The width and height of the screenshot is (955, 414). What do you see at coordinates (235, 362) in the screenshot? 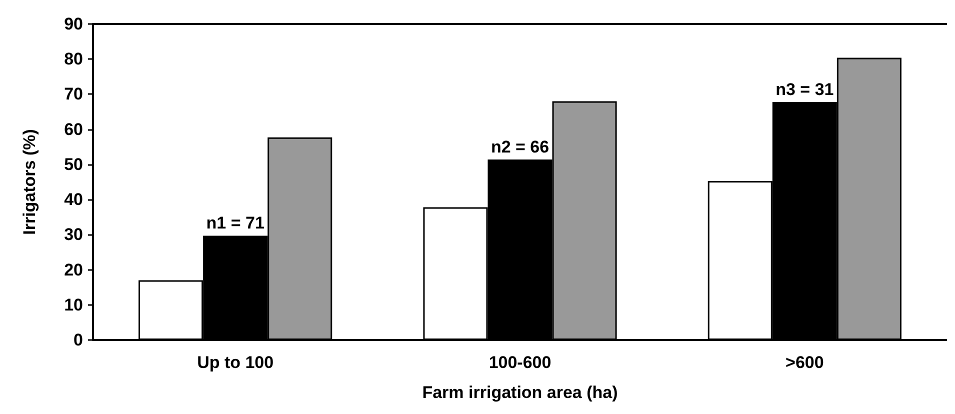
I see `x-tick-label: Up to 100` at bounding box center [235, 362].